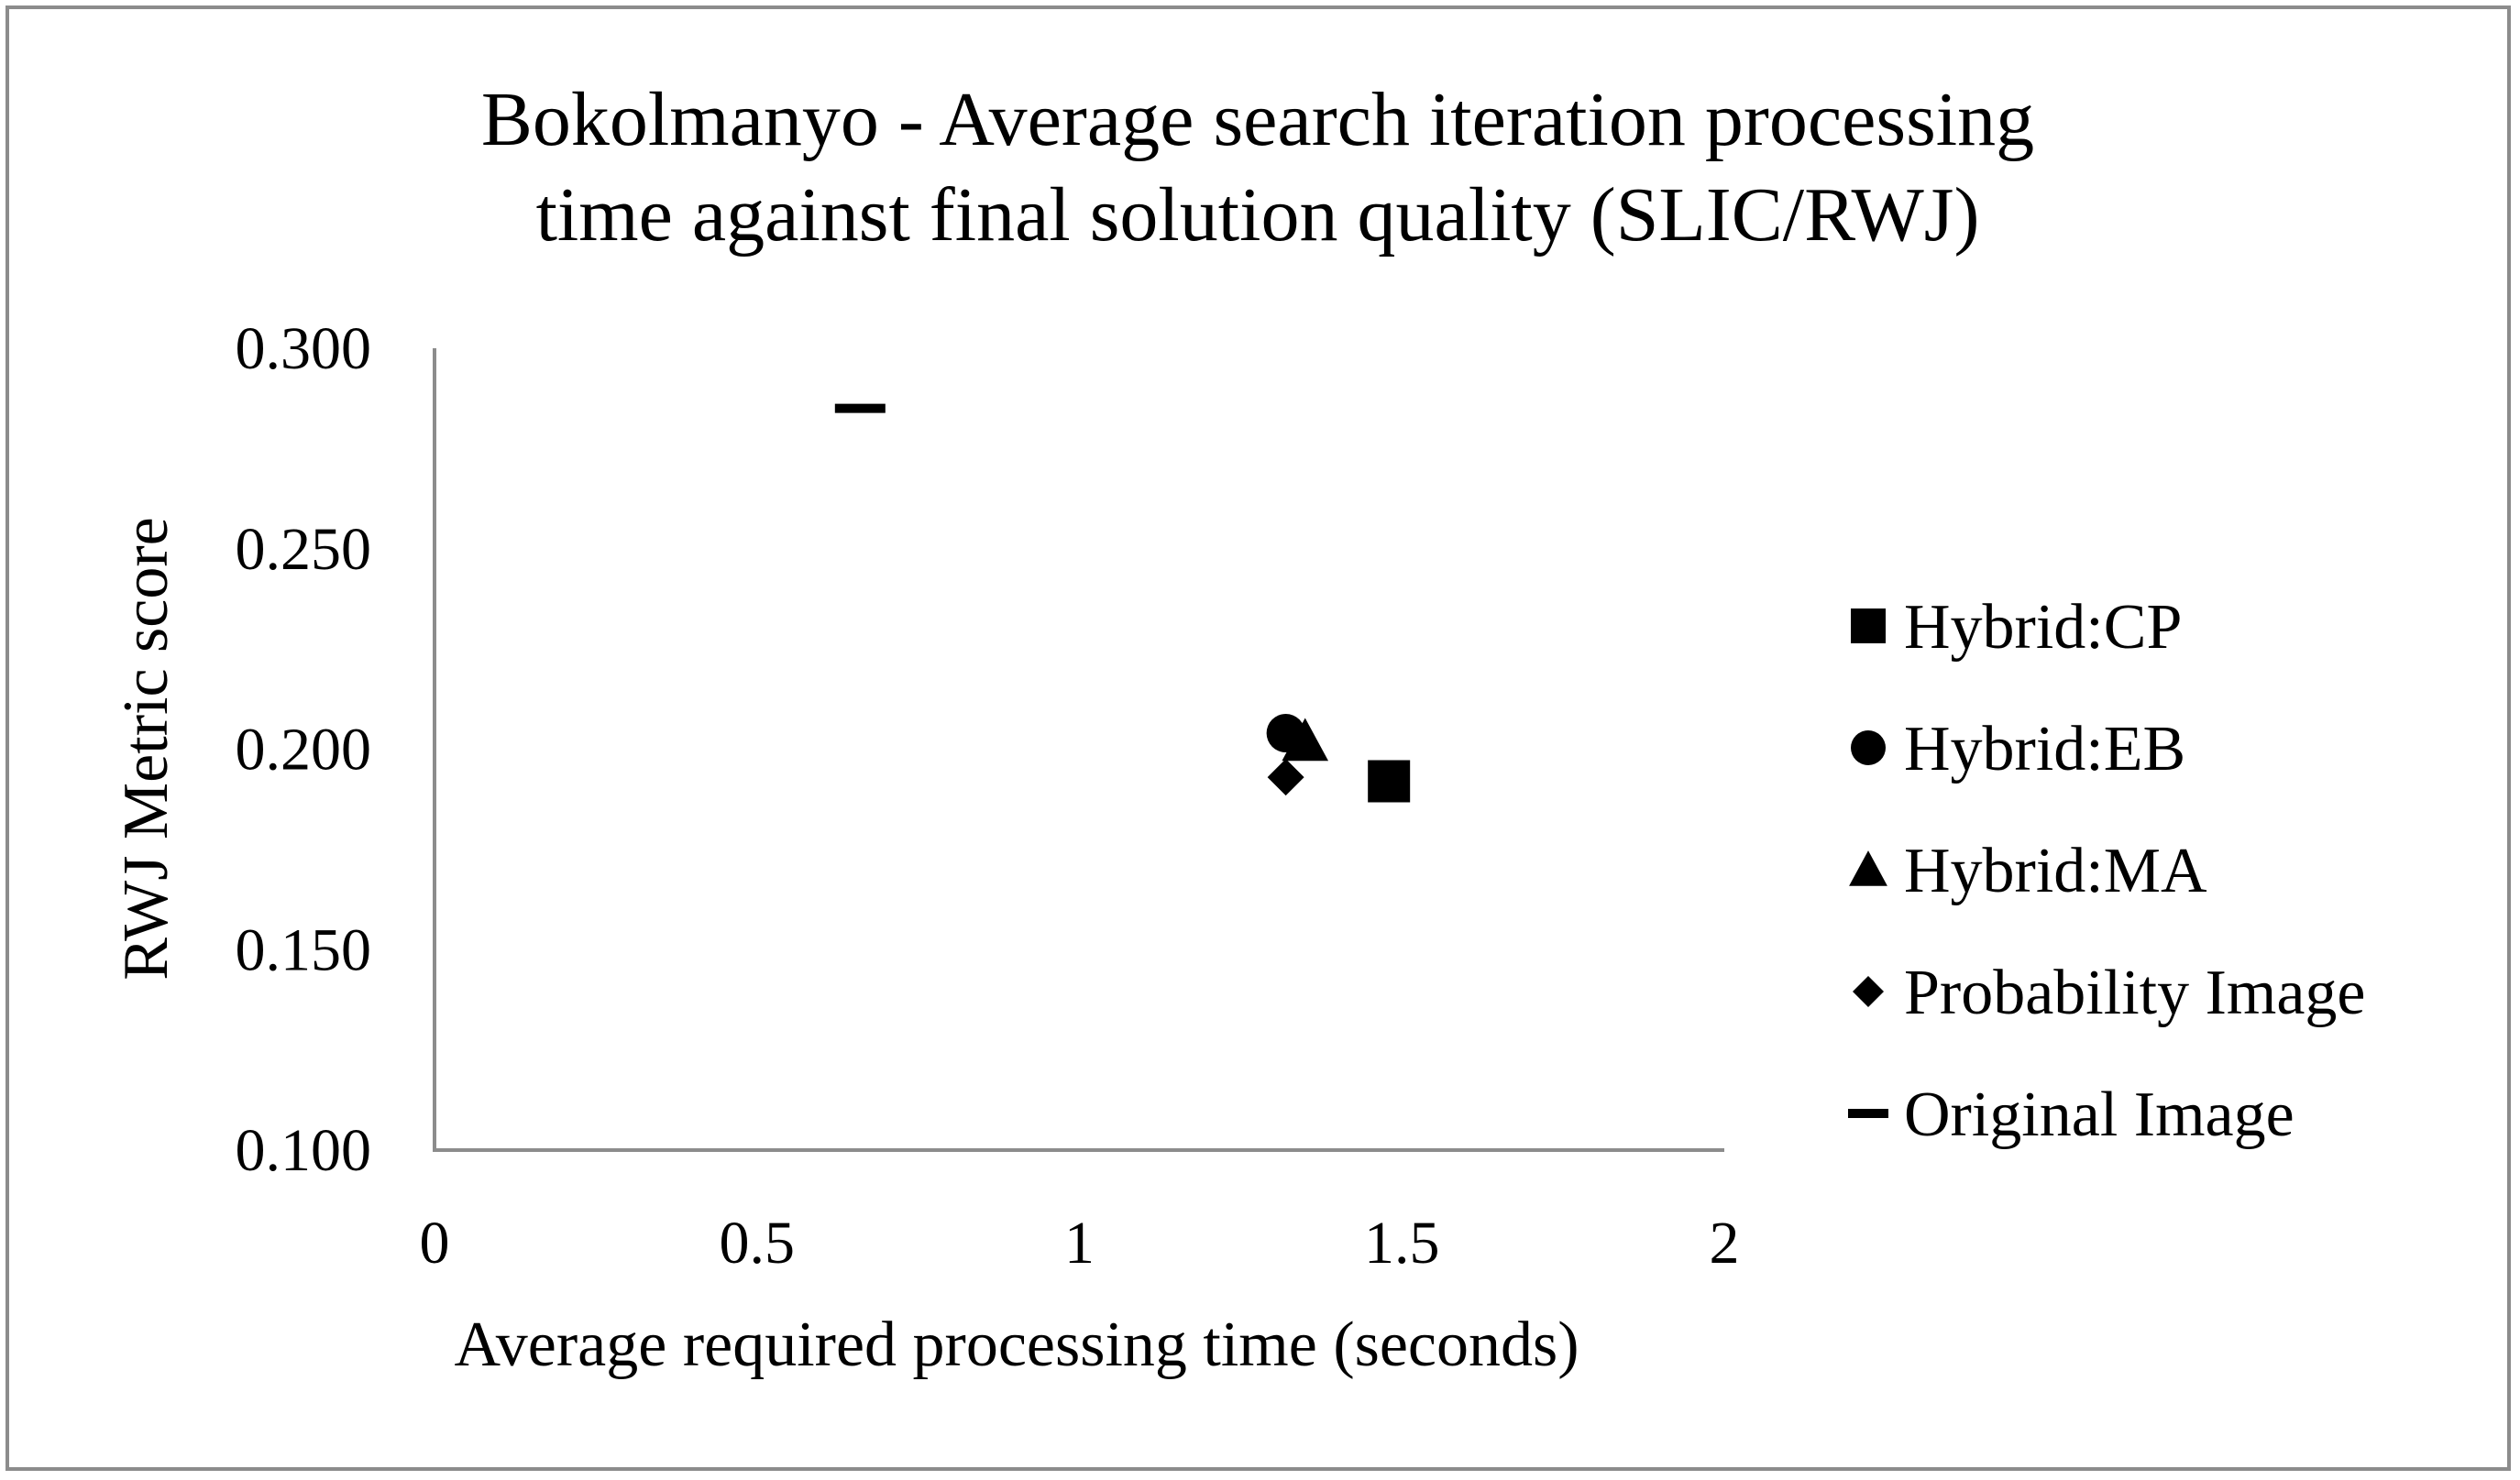  I want to click on x-tick-label: 1, so click(1079, 1243).